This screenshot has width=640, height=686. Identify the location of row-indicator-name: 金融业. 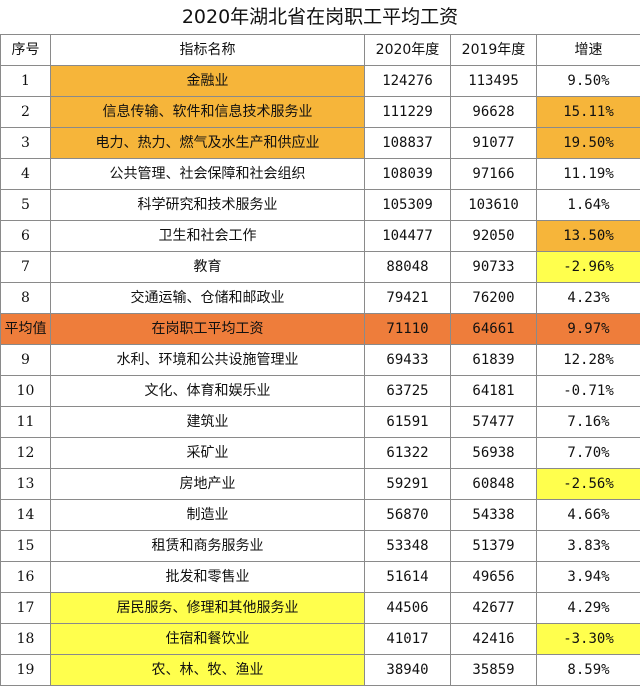
(208, 81).